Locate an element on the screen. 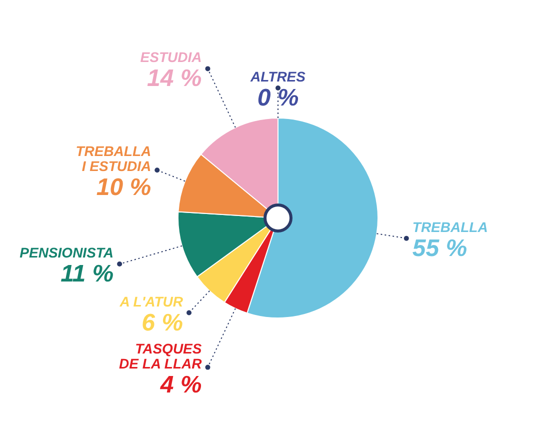  category-label: ALTRES is located at coordinates (278, 76).